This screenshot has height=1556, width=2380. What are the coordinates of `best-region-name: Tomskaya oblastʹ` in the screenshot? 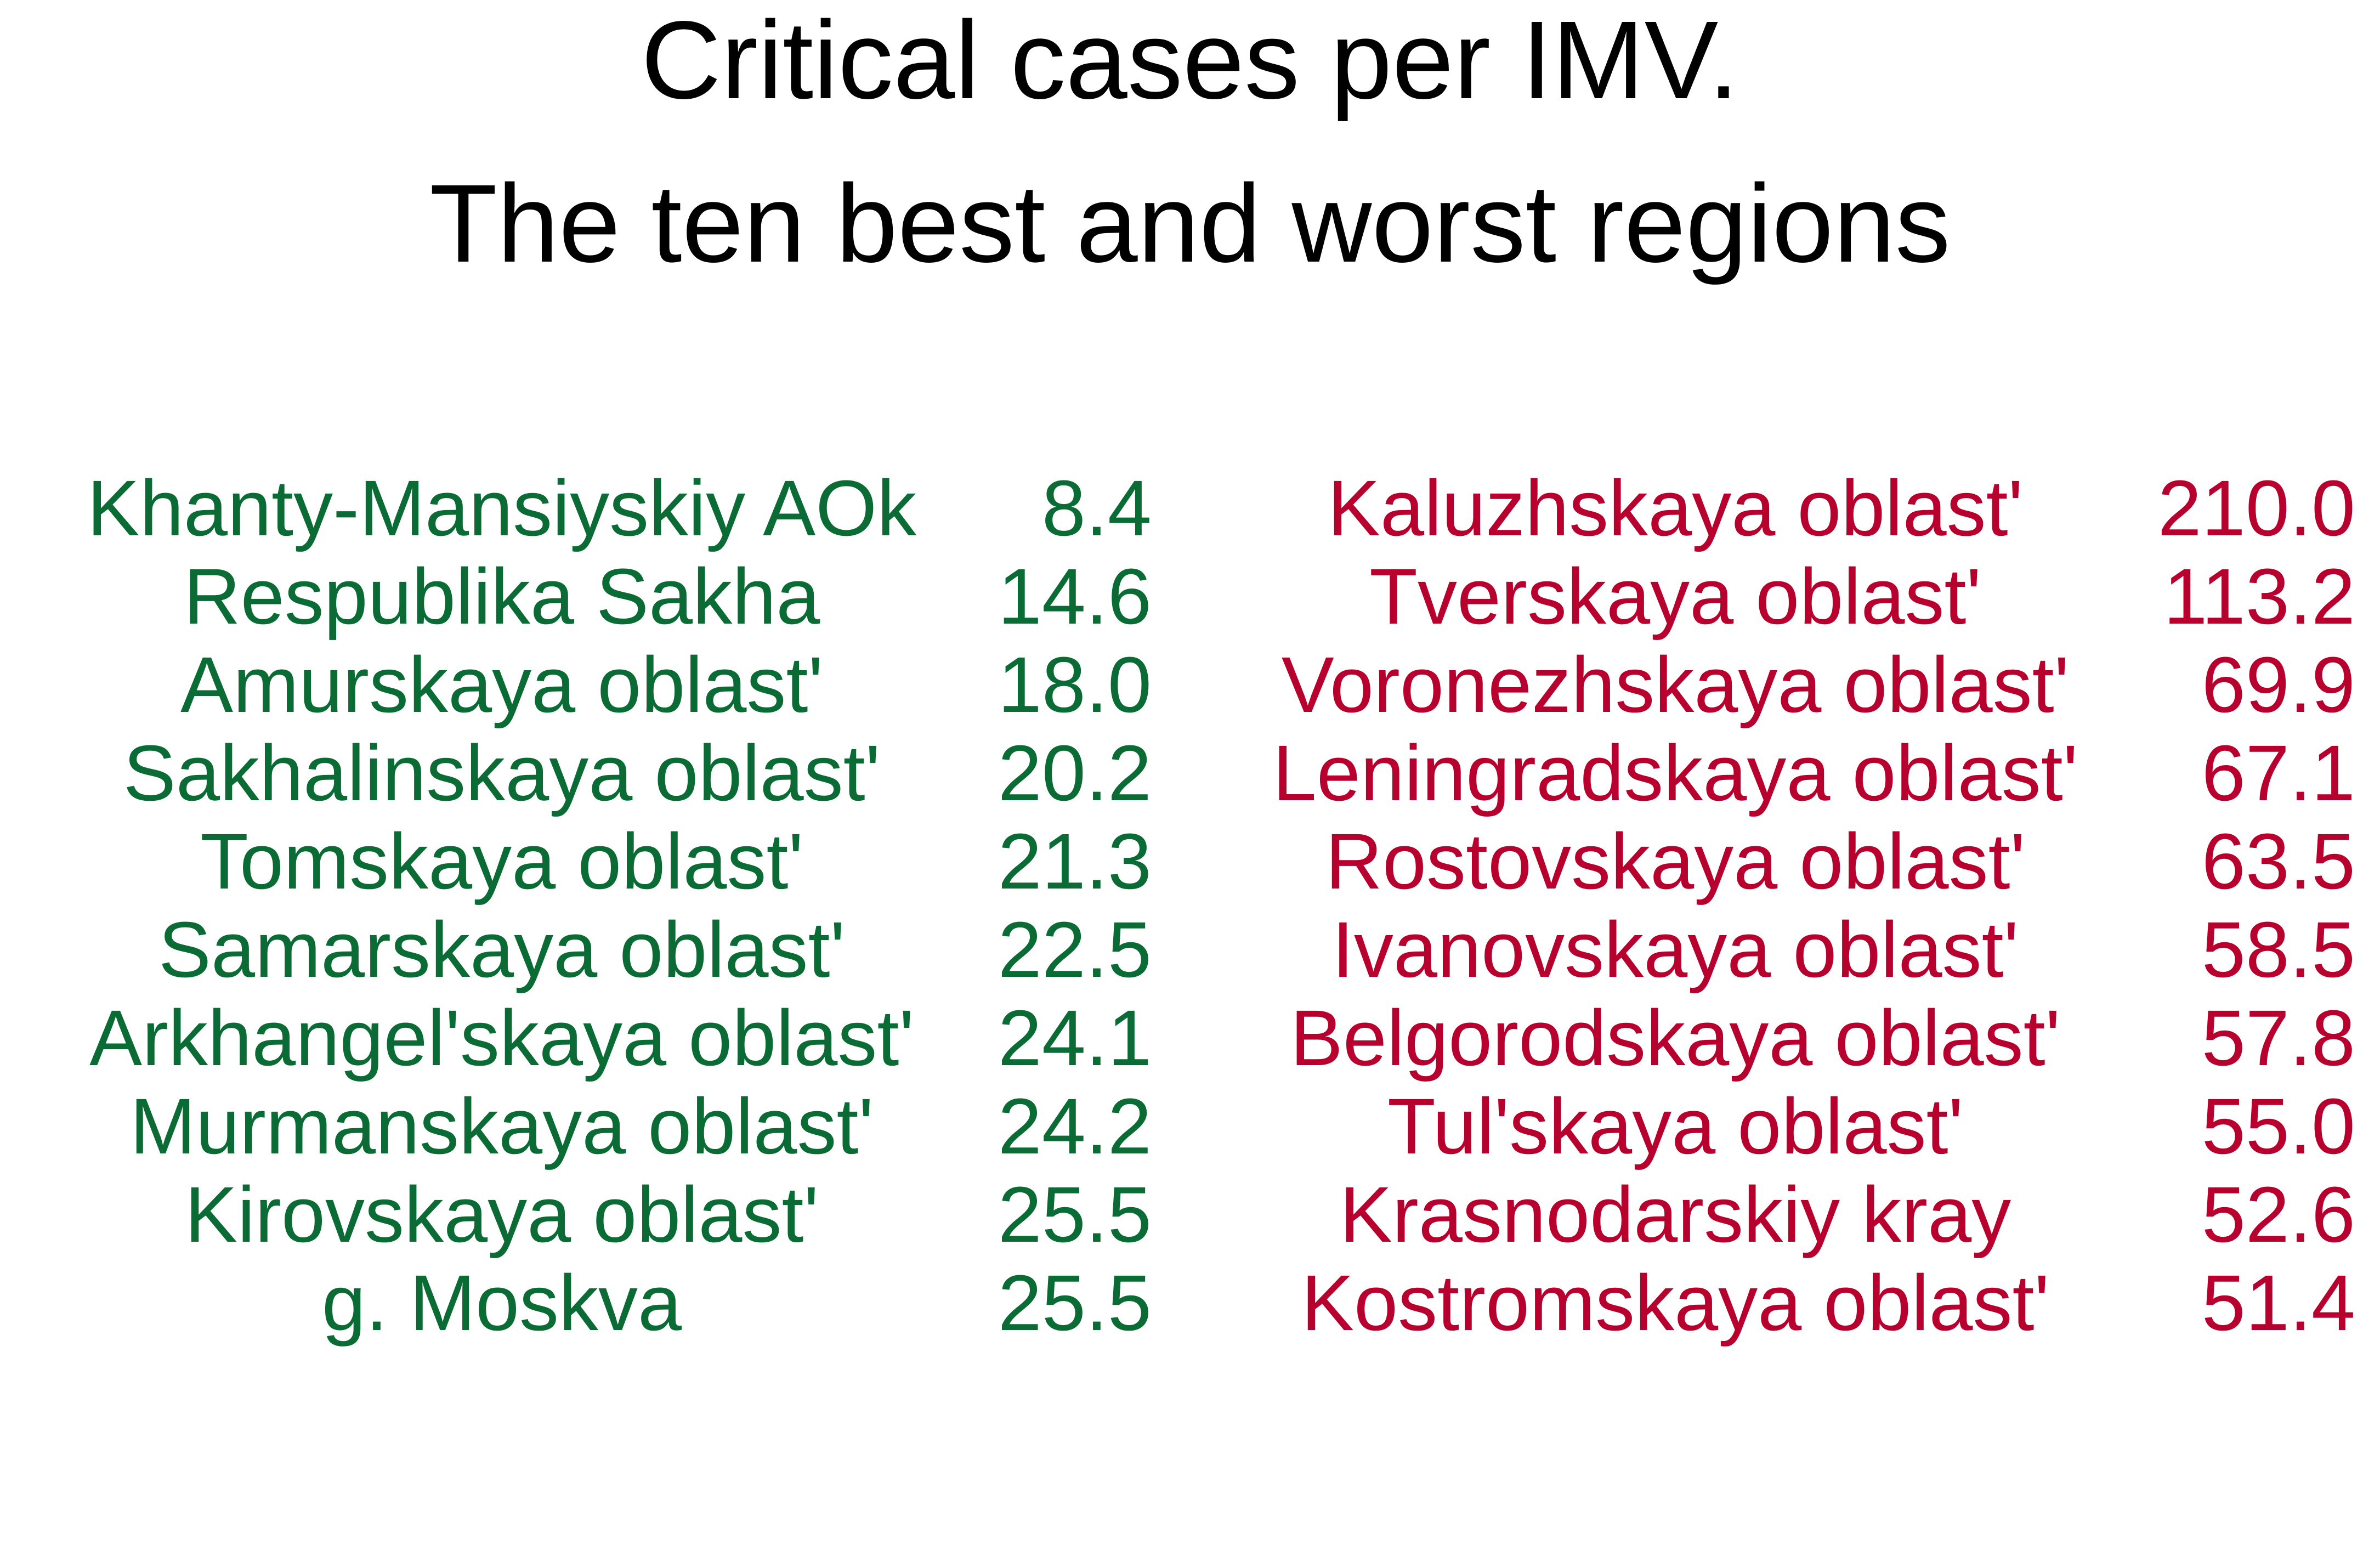 It's located at (501, 861).